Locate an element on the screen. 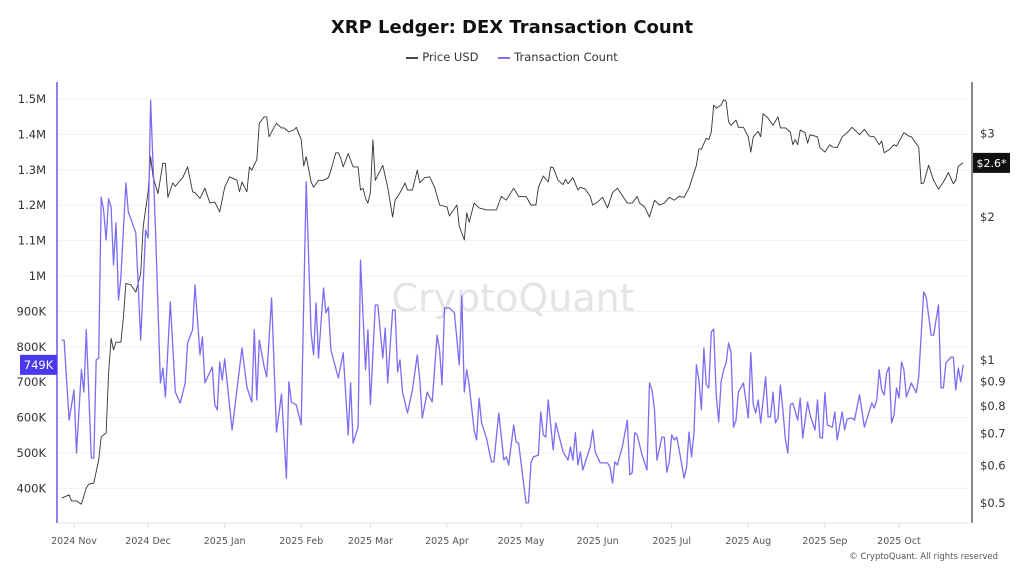 The width and height of the screenshot is (1024, 576). chart-title: XRP Ledger: DEX Transaction Count is located at coordinates (512, 27).